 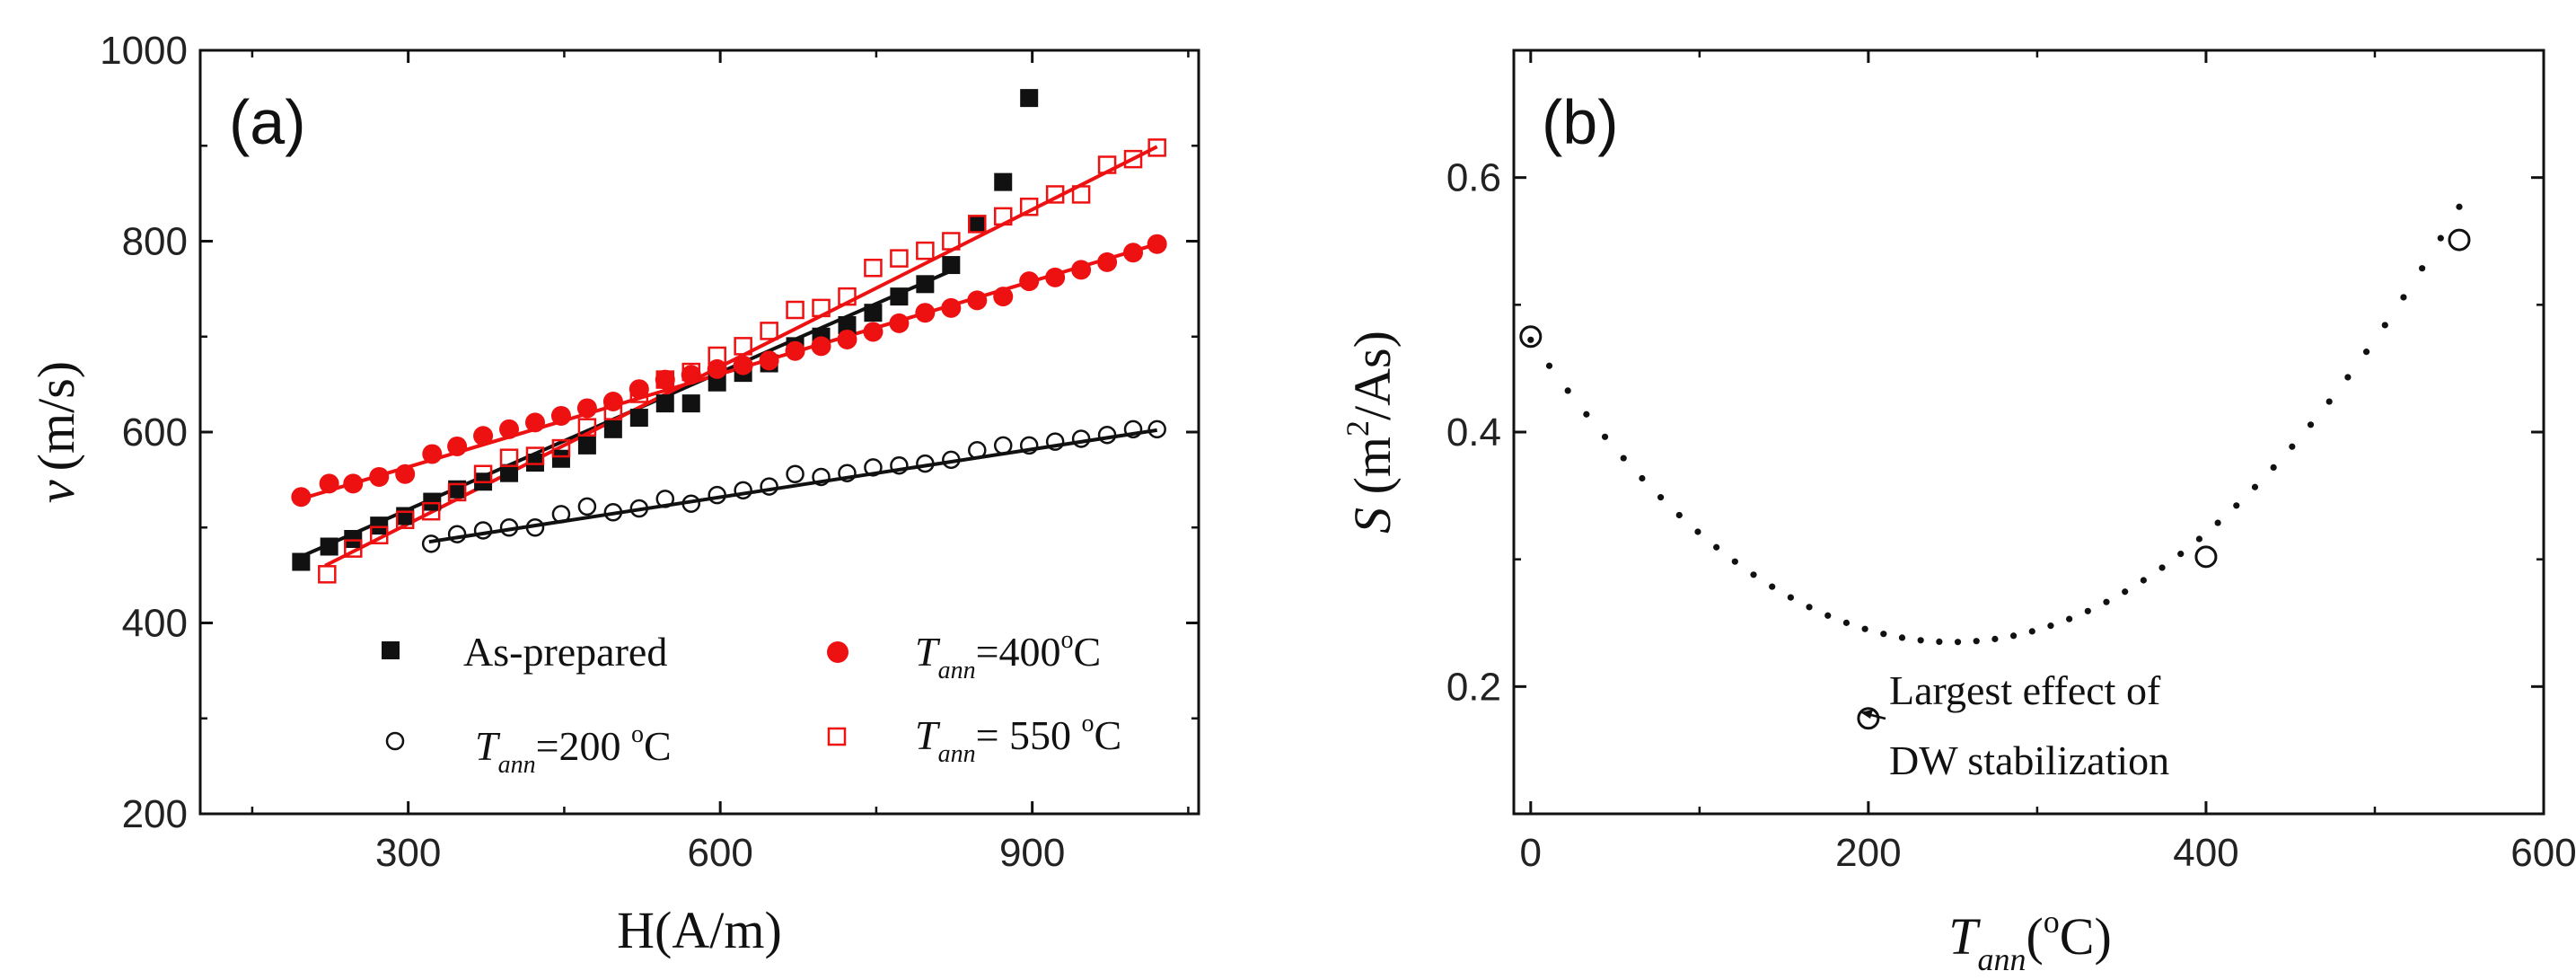 I want to click on legend-item-as-prepared: As-prepared, so click(x=524, y=652).